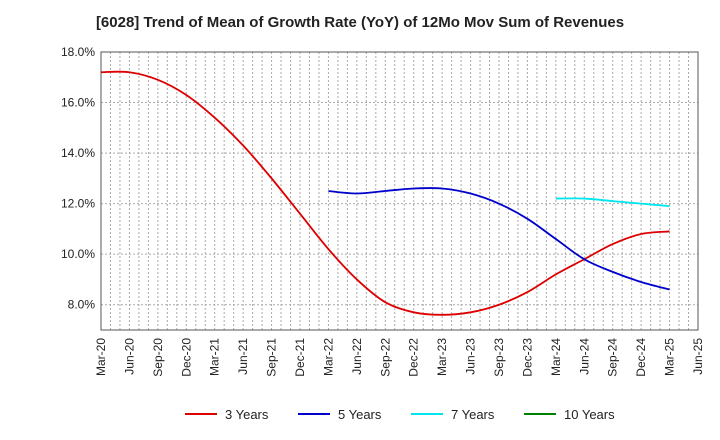  I want to click on y-axis: 8.0% 10.0% 12.0% 14.0% 16.0% 18.0%, so click(78, 178).